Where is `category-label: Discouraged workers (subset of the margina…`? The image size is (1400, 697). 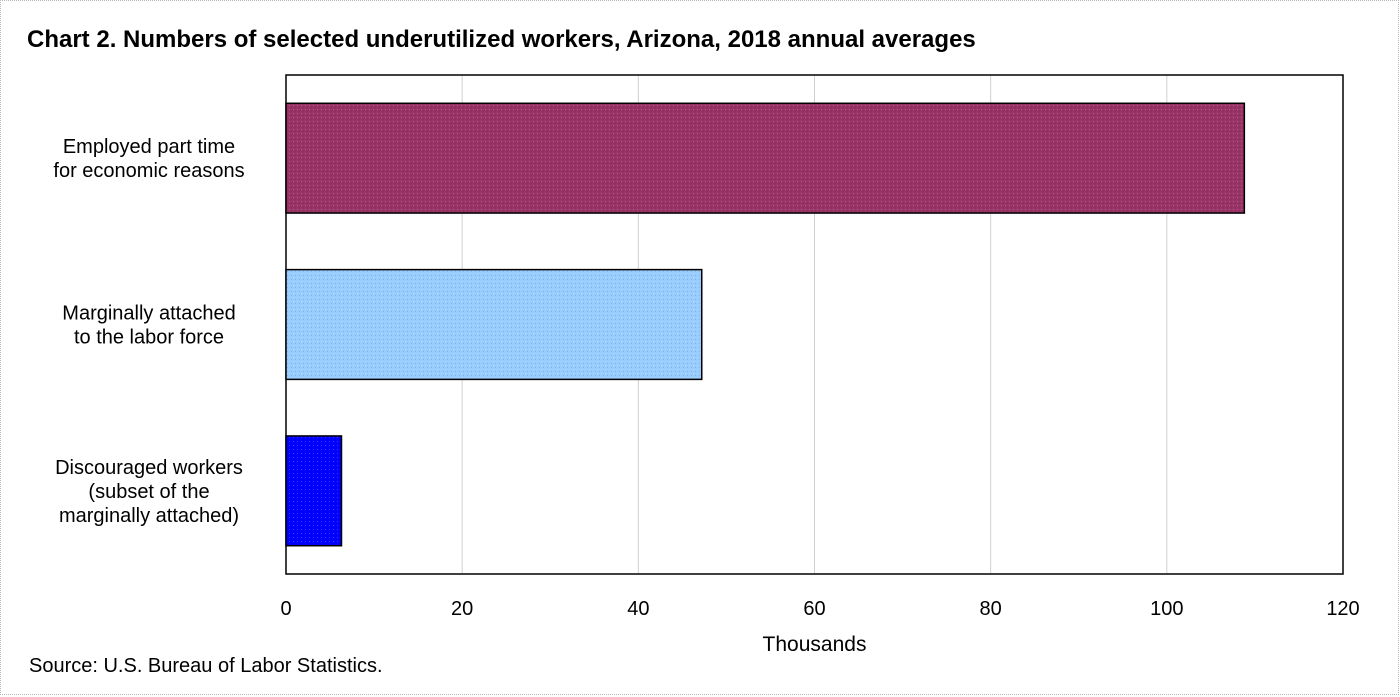
category-label: Discouraged workers (subset of the margina… is located at coordinates (149, 492).